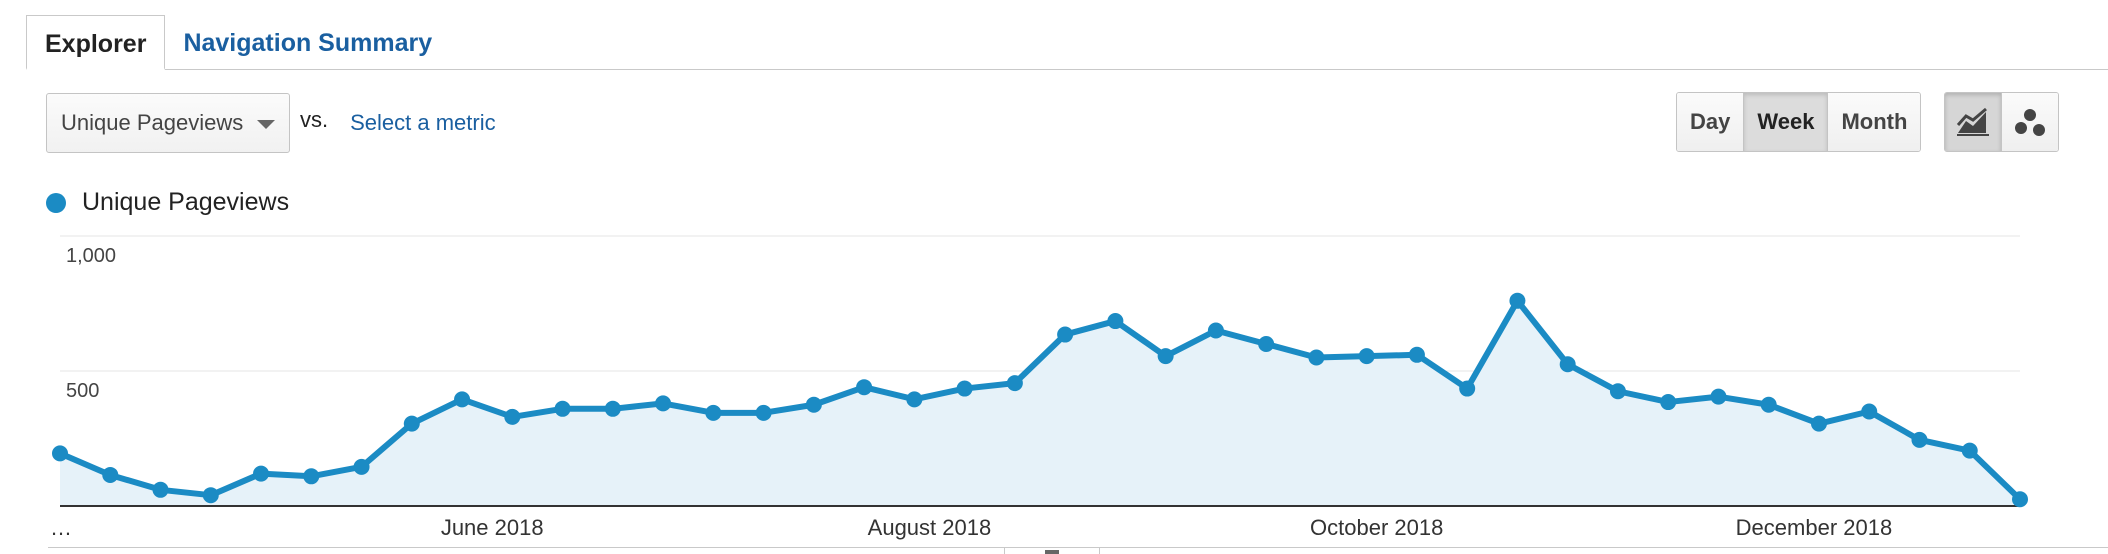 Image resolution: width=2108 pixels, height=554 pixels. Describe the element at coordinates (314, 119) in the screenshot. I see `vs-label: vs.` at that location.